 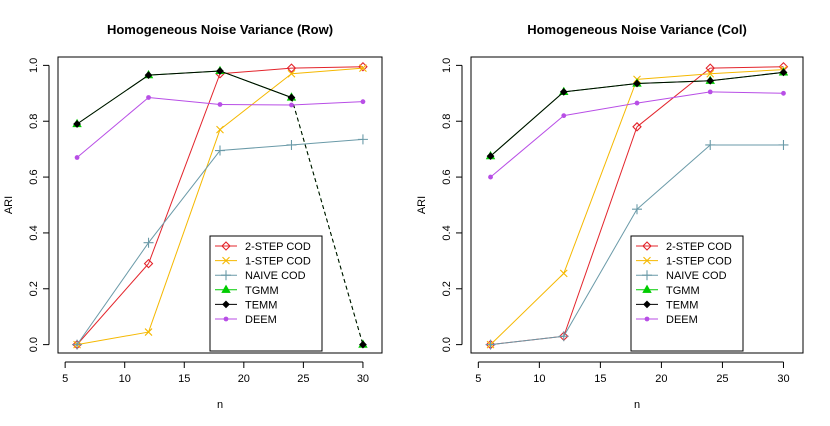 What do you see at coordinates (34, 344) in the screenshot?
I see `y-tick-label: 0.0` at bounding box center [34, 344].